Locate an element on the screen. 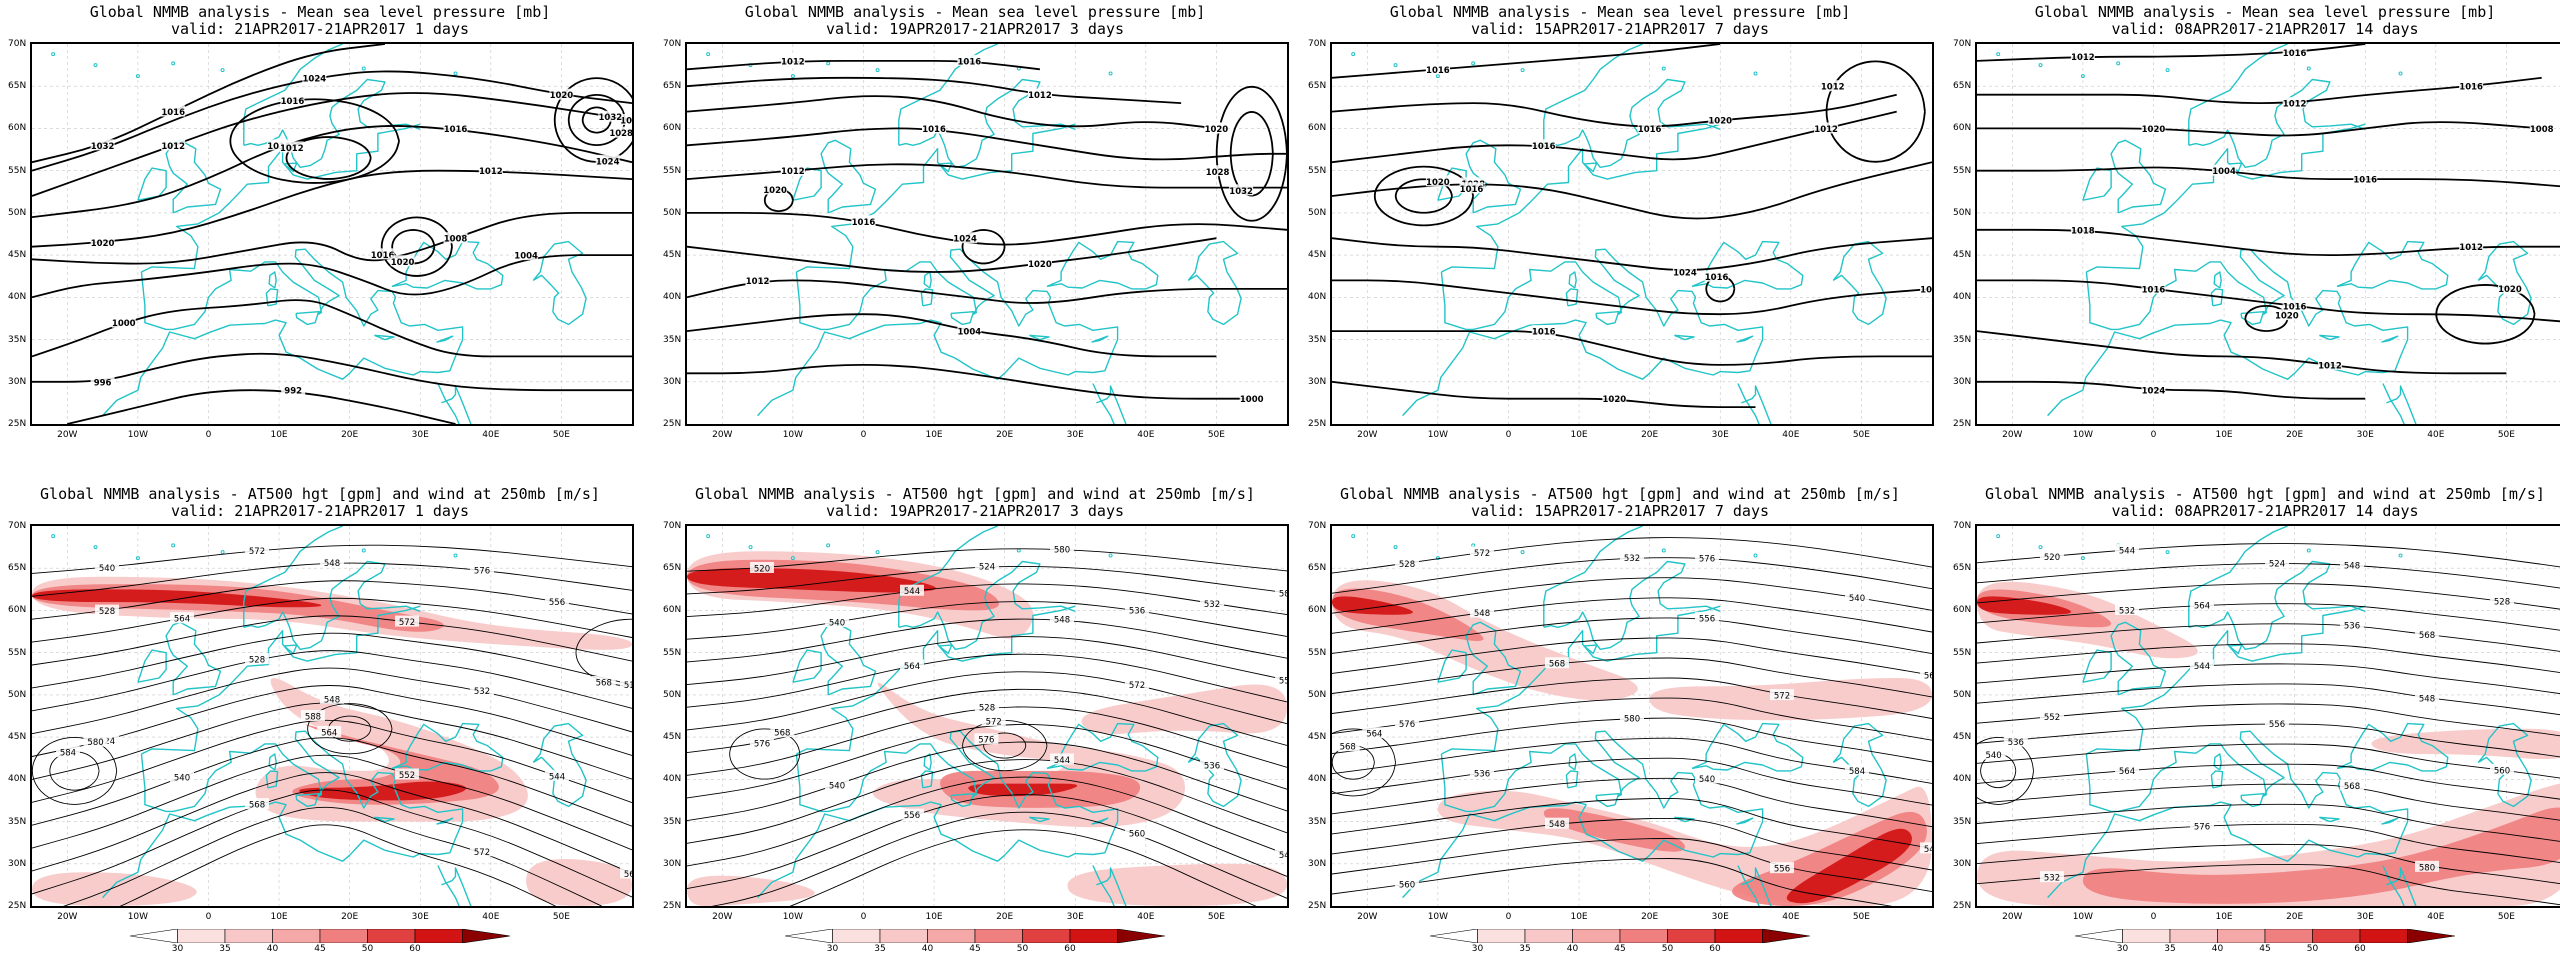 The height and width of the screenshot is (960, 2560). wind-colorbar: 30 35 40 45 50 60 is located at coordinates (2265, 943).